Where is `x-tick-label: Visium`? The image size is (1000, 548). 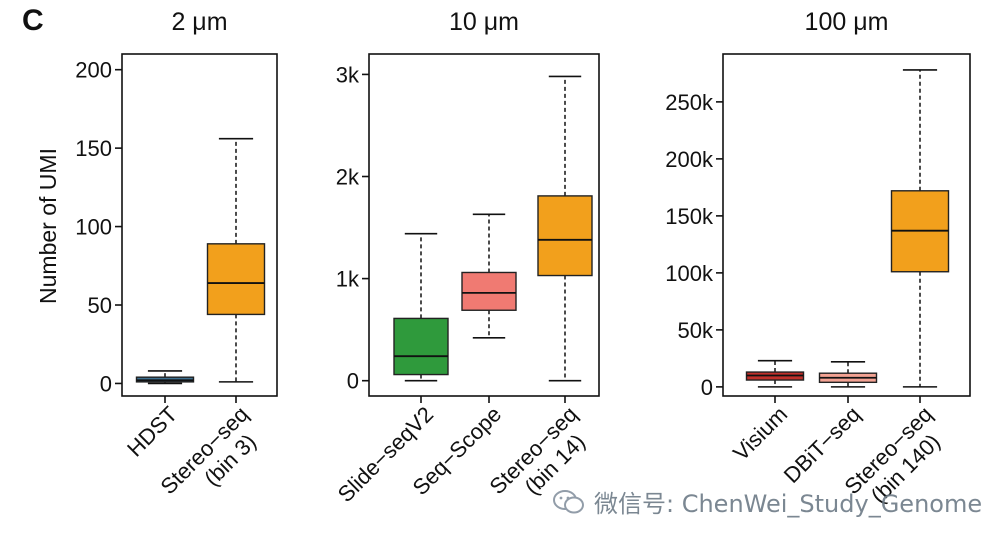
x-tick-label: Visium is located at coordinates (760, 434).